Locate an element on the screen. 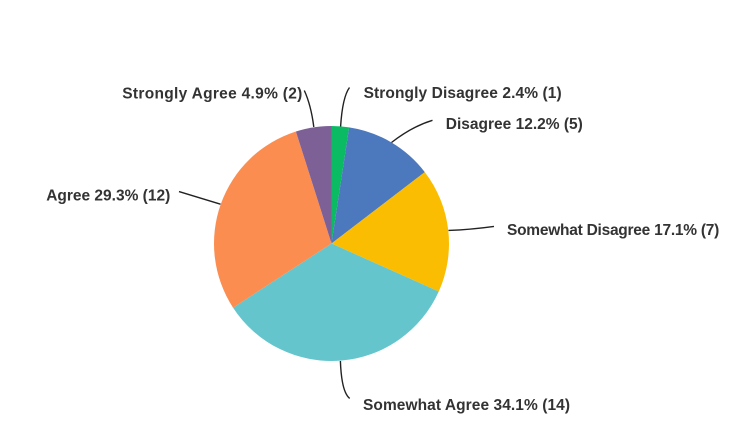  svg-text: Agree 29.3% (12) is located at coordinates (108, 196).